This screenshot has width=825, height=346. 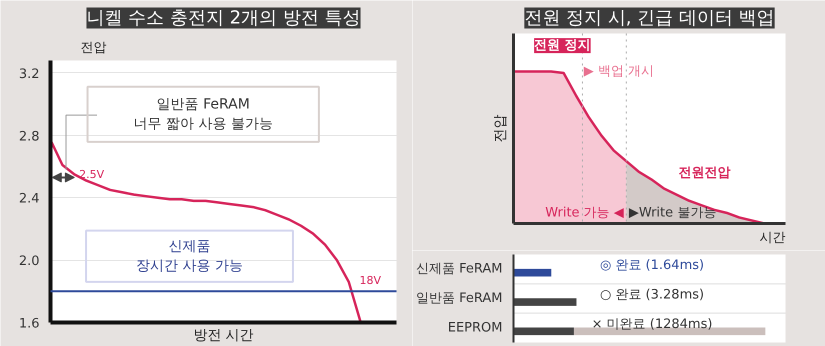 What do you see at coordinates (652, 266) in the screenshot?
I see `annotation: ◎ 완료 (1.64ms)` at bounding box center [652, 266].